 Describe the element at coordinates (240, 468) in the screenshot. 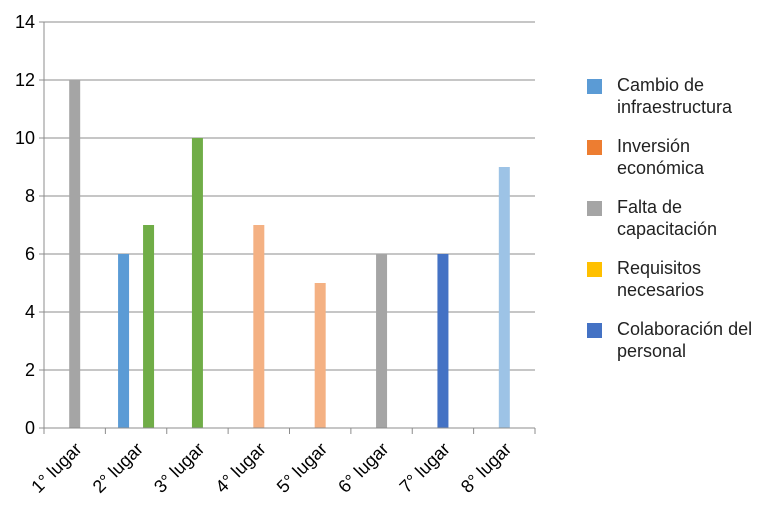

I see `x-tick-label: 4° lugar` at that location.